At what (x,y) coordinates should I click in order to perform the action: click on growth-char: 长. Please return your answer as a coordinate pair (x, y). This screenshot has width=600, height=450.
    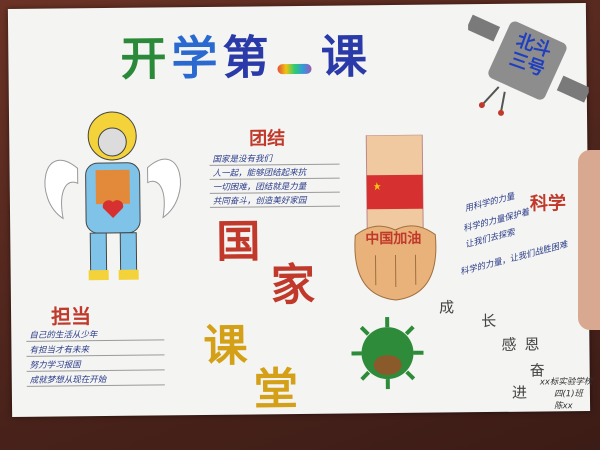
    Looking at the image, I should click on (489, 321).